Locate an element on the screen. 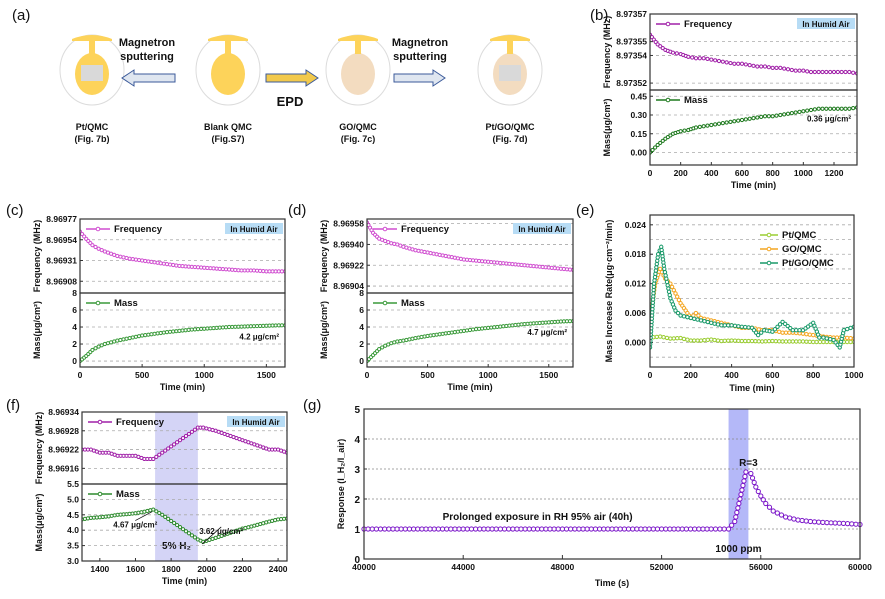 The height and width of the screenshot is (599, 885). x-axis-label: Time (s) is located at coordinates (612, 583).